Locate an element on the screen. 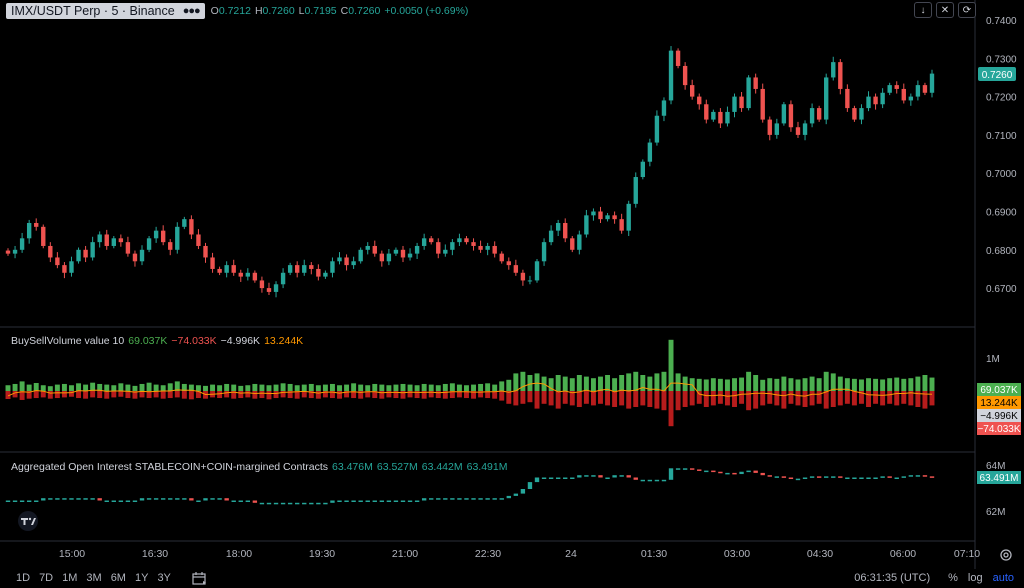  auto-toggle: auto is located at coordinates (1003, 578).